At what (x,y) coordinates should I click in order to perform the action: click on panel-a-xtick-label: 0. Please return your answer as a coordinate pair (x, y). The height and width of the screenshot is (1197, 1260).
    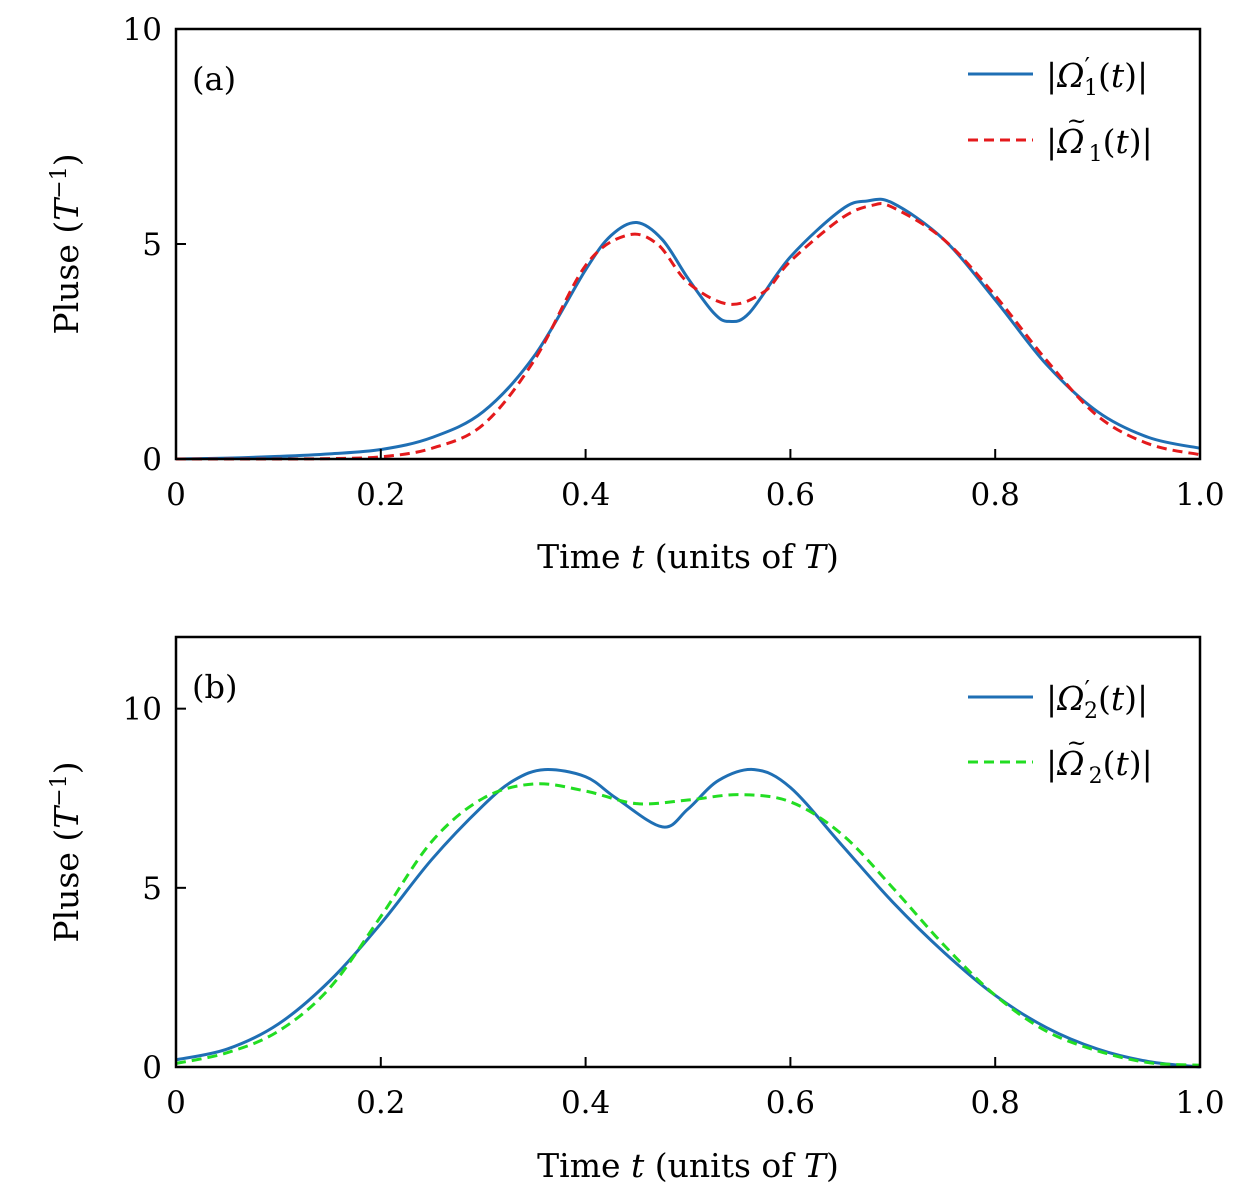
    Looking at the image, I should click on (176, 495).